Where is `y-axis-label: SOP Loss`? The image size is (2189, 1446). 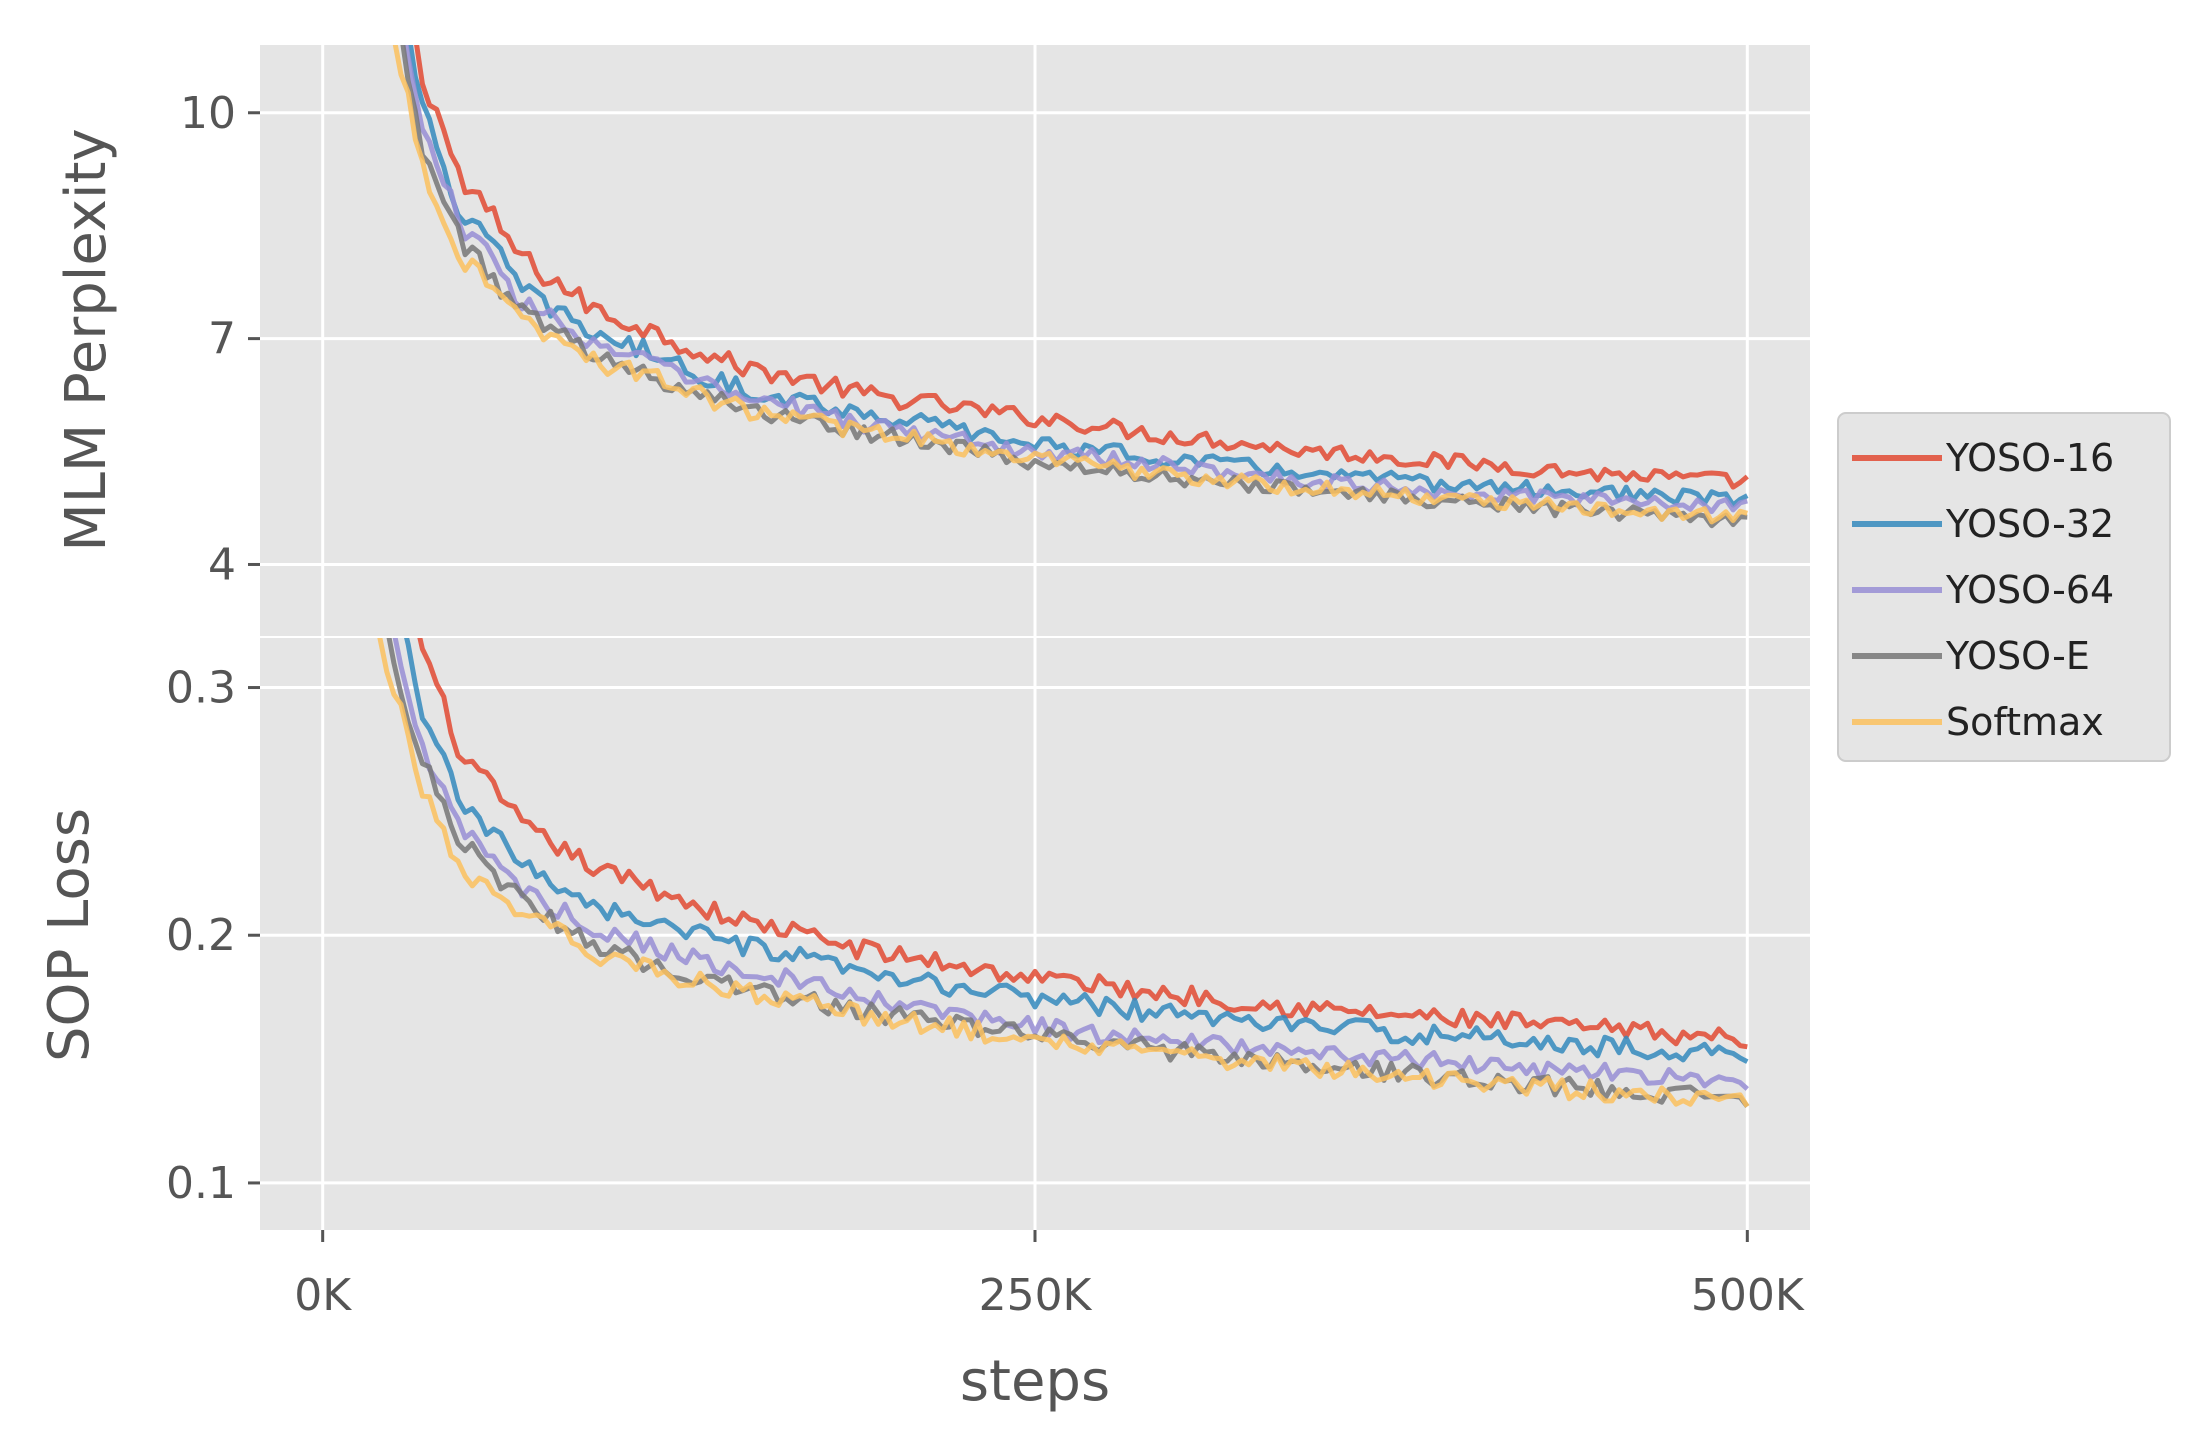 y-axis-label: SOP Loss is located at coordinates (69, 935).